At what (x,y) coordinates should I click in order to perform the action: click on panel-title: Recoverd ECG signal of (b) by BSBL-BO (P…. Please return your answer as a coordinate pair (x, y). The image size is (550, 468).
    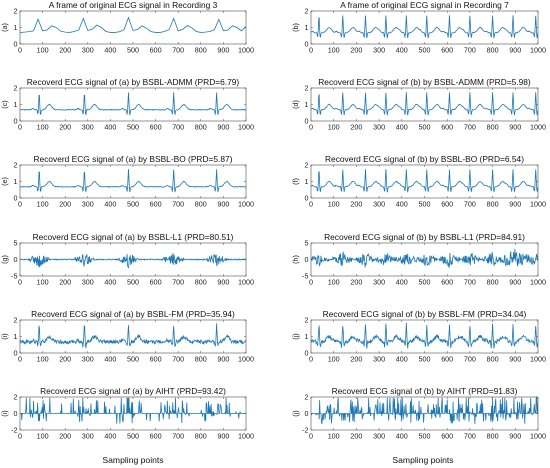
    Looking at the image, I should click on (424, 159).